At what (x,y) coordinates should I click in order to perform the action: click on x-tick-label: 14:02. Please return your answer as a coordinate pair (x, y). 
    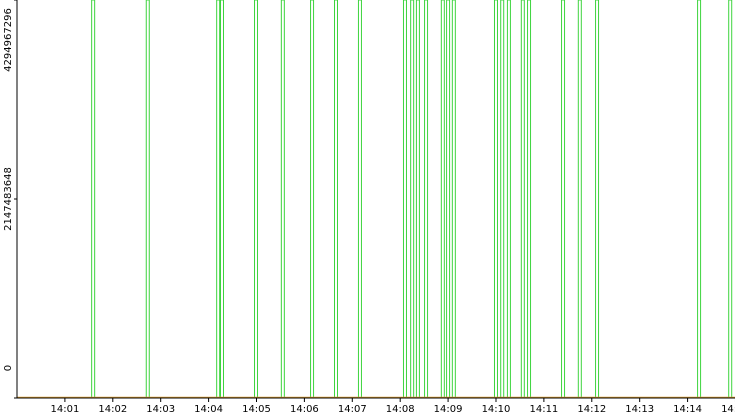
    Looking at the image, I should click on (112, 409).